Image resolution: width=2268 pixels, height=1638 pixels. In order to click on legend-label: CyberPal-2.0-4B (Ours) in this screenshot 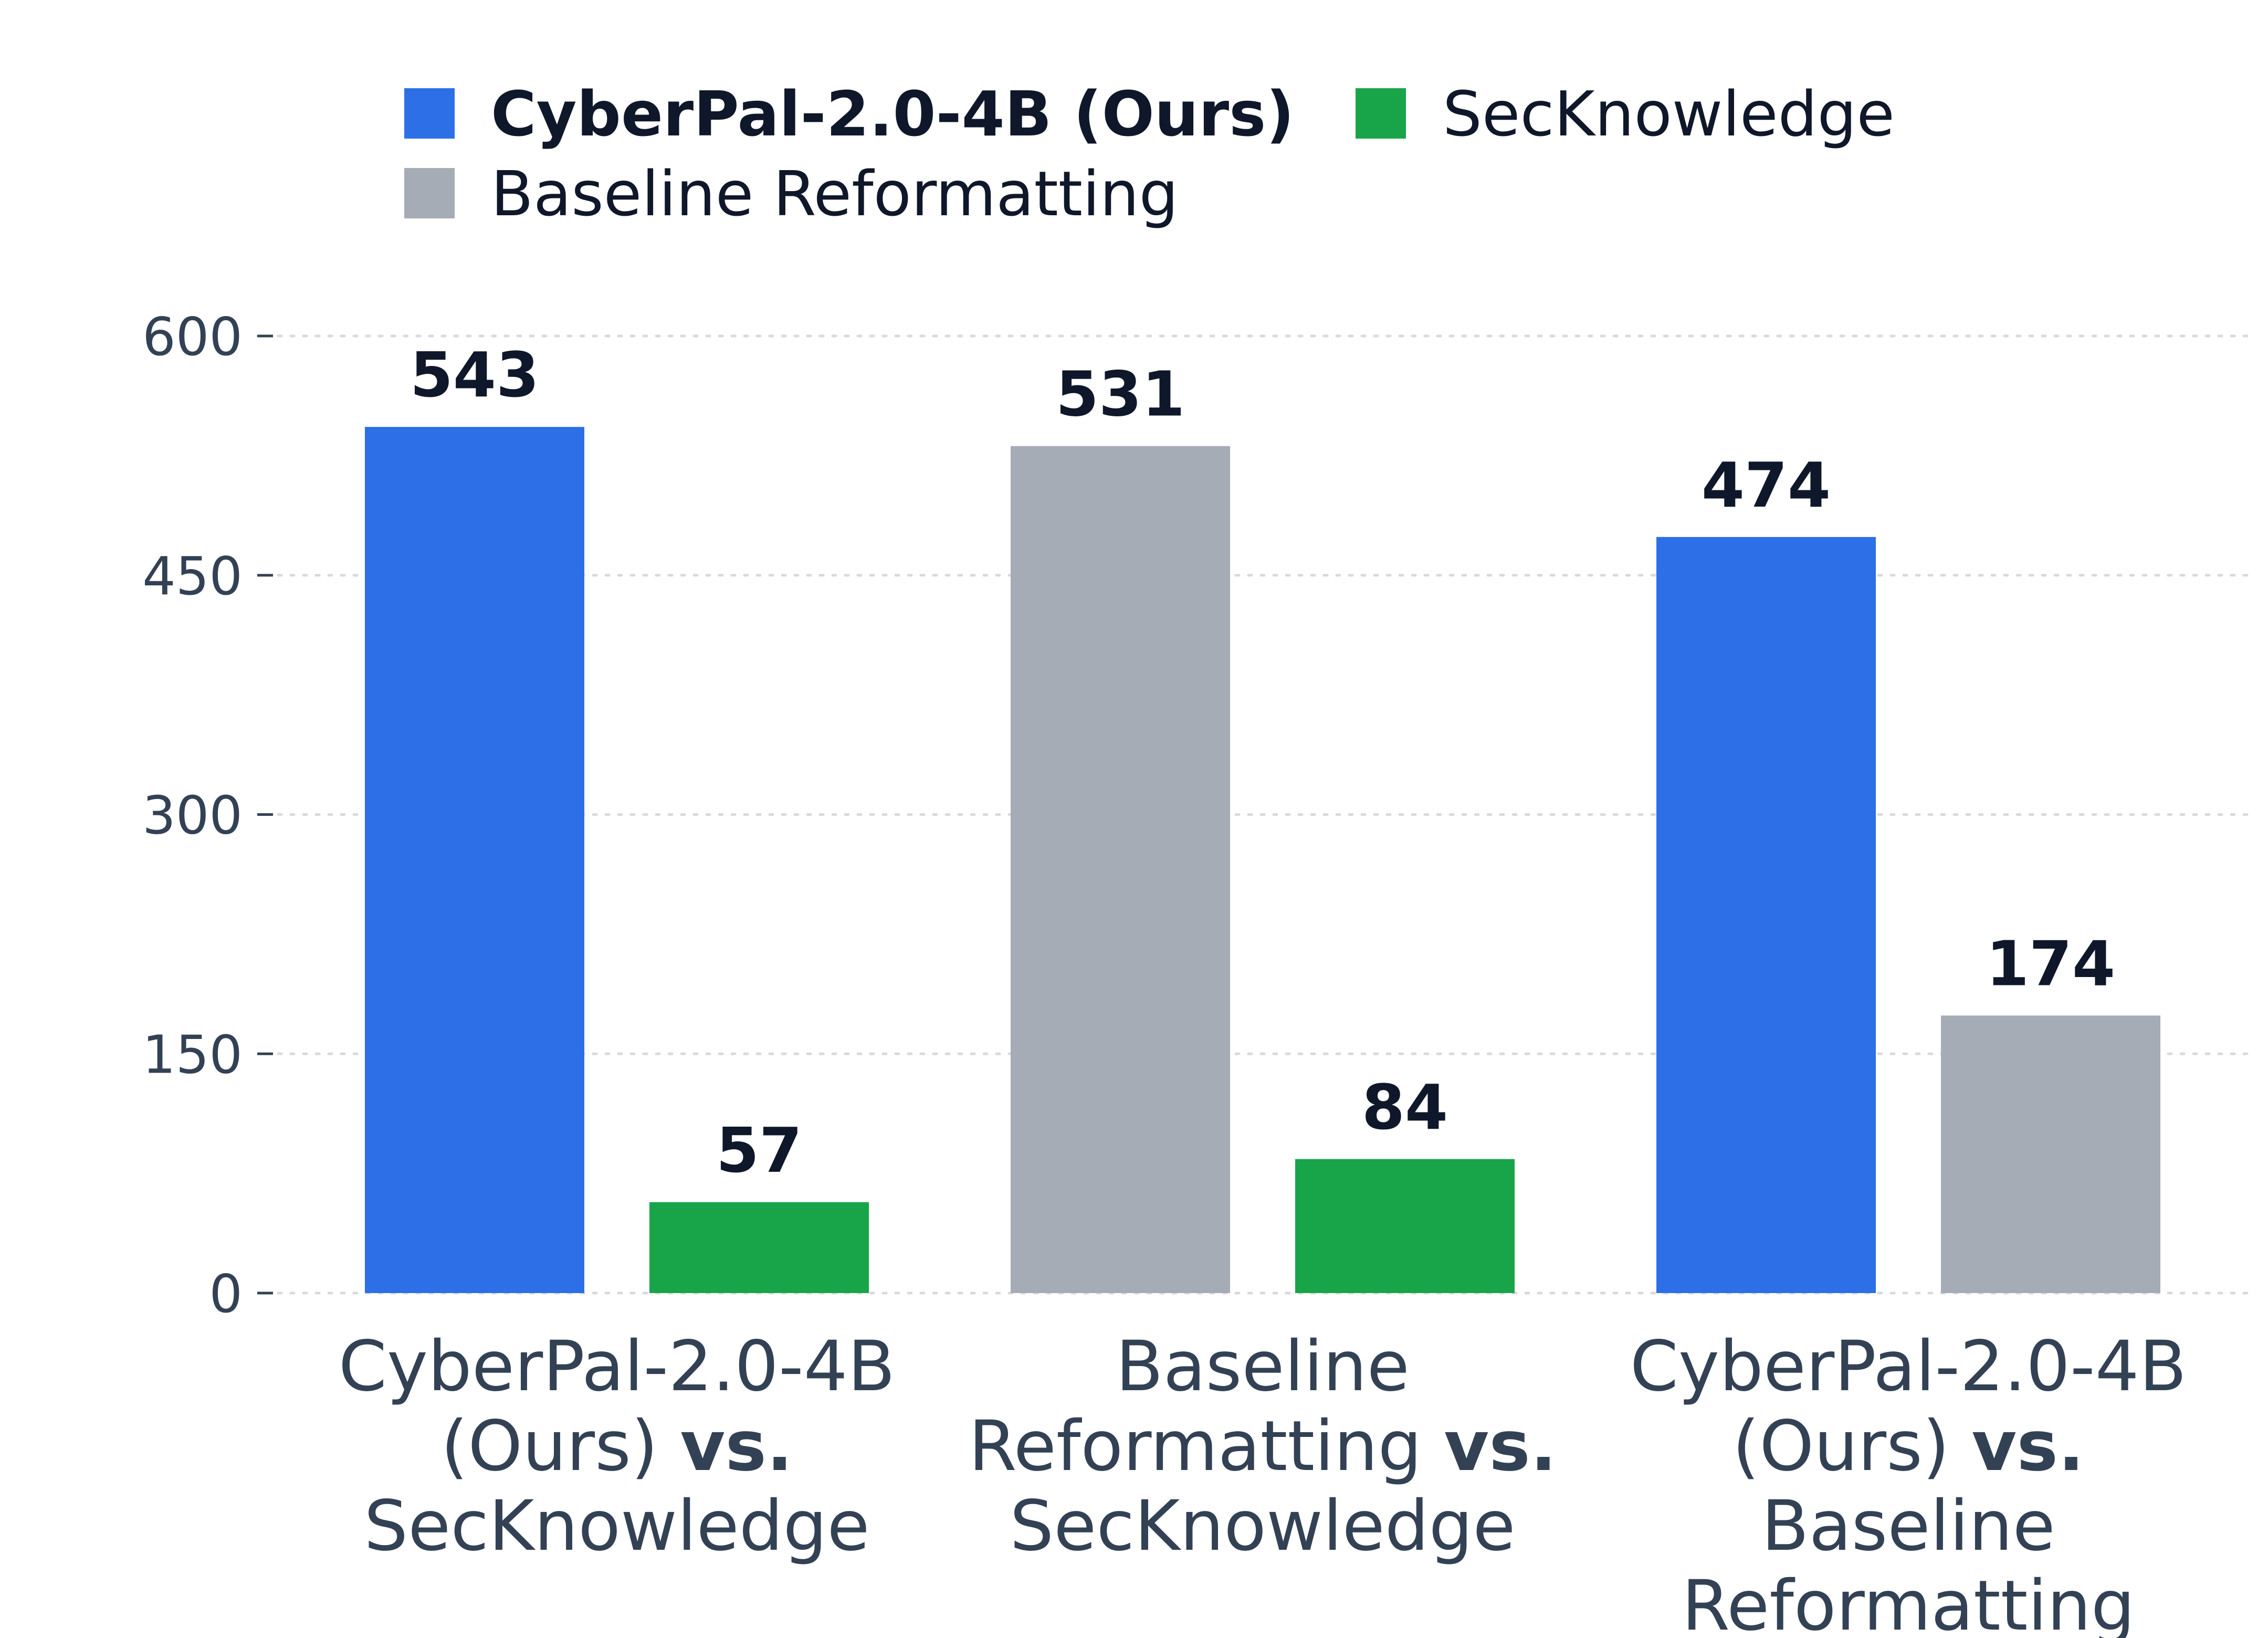, I will do `click(892, 114)`.